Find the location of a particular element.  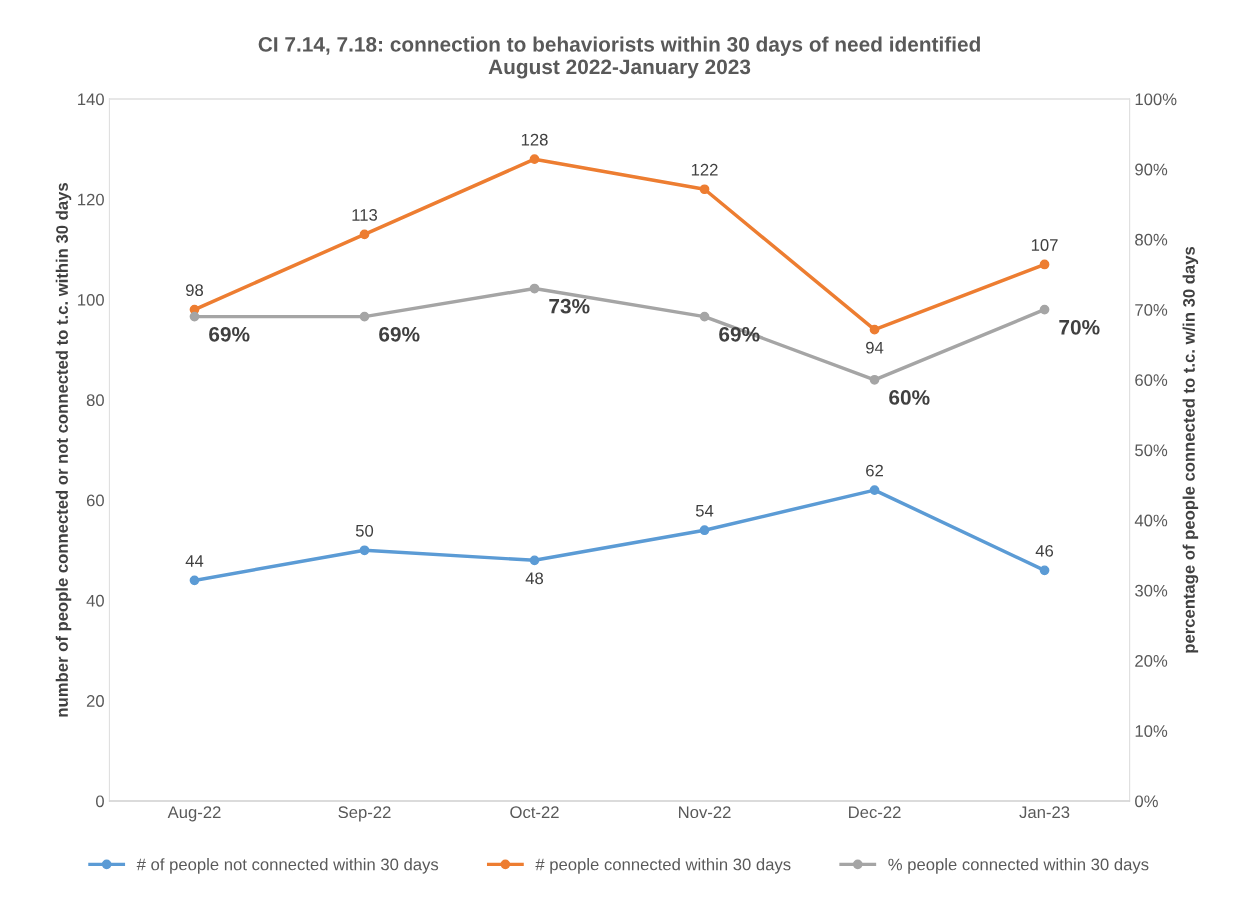

legend-label: # people connected within 30 days is located at coordinates (663, 866).